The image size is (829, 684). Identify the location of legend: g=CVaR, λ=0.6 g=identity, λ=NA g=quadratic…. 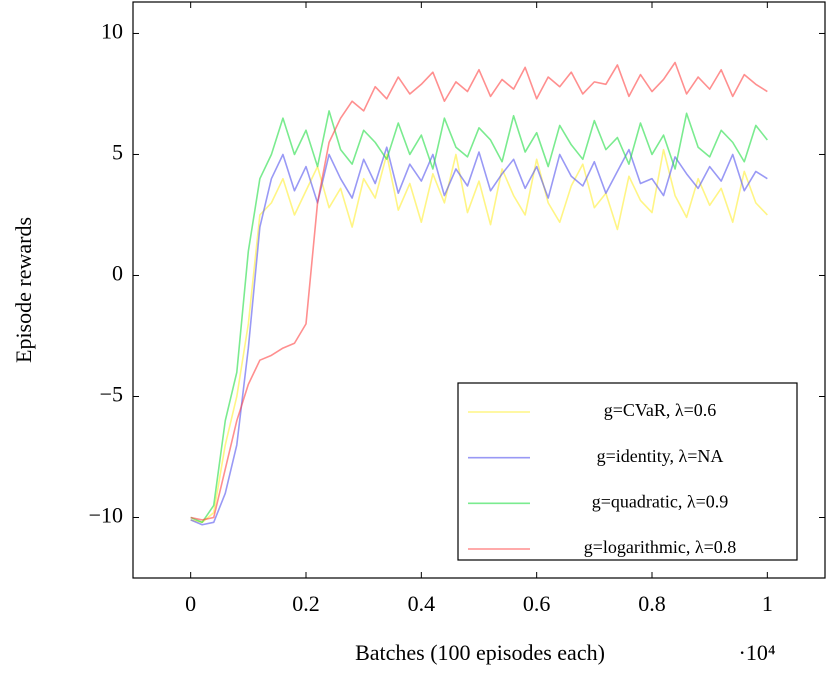
(627, 471).